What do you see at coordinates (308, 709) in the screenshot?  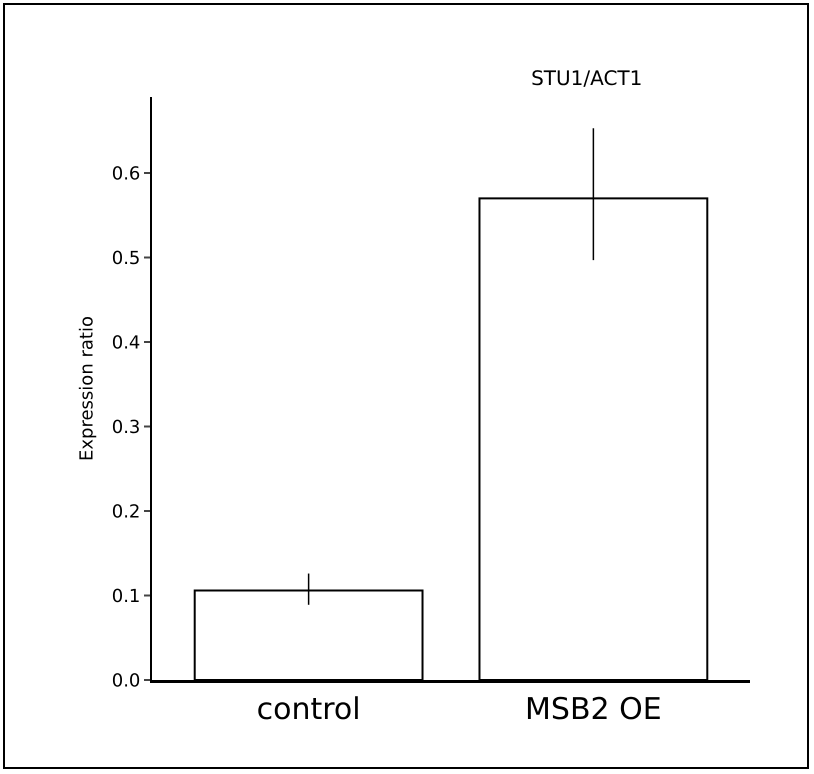 I see `x-tick-label: control` at bounding box center [308, 709].